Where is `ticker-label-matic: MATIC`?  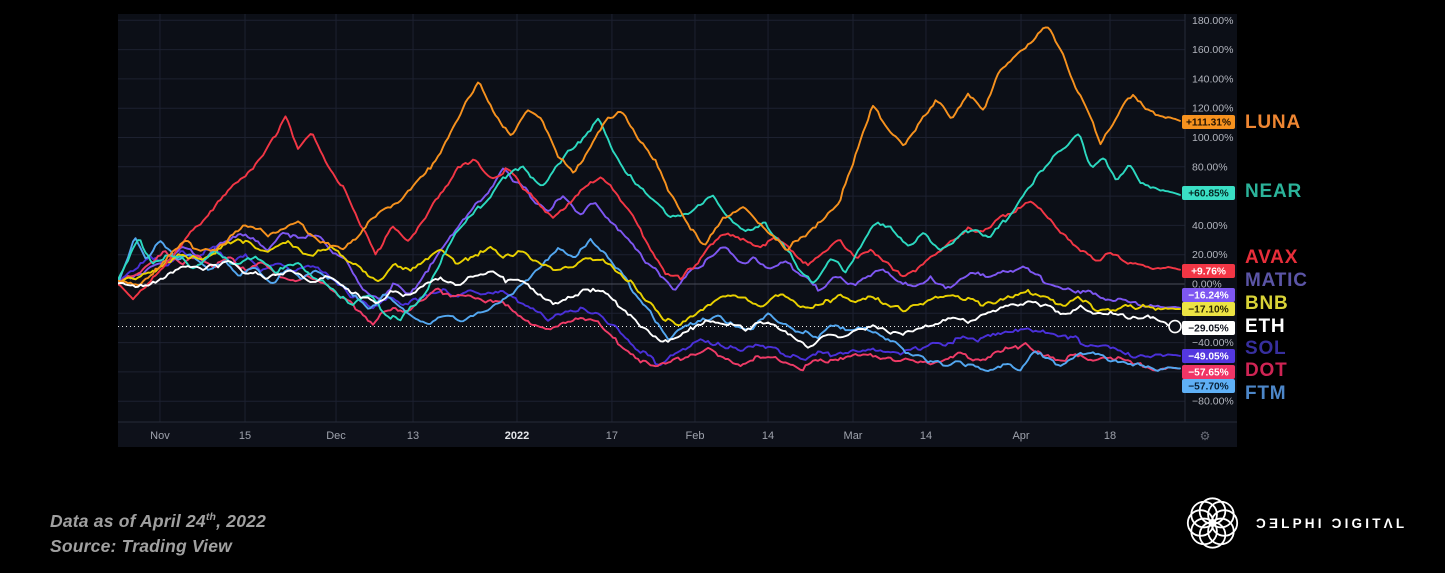 ticker-label-matic: MATIC is located at coordinates (1276, 280).